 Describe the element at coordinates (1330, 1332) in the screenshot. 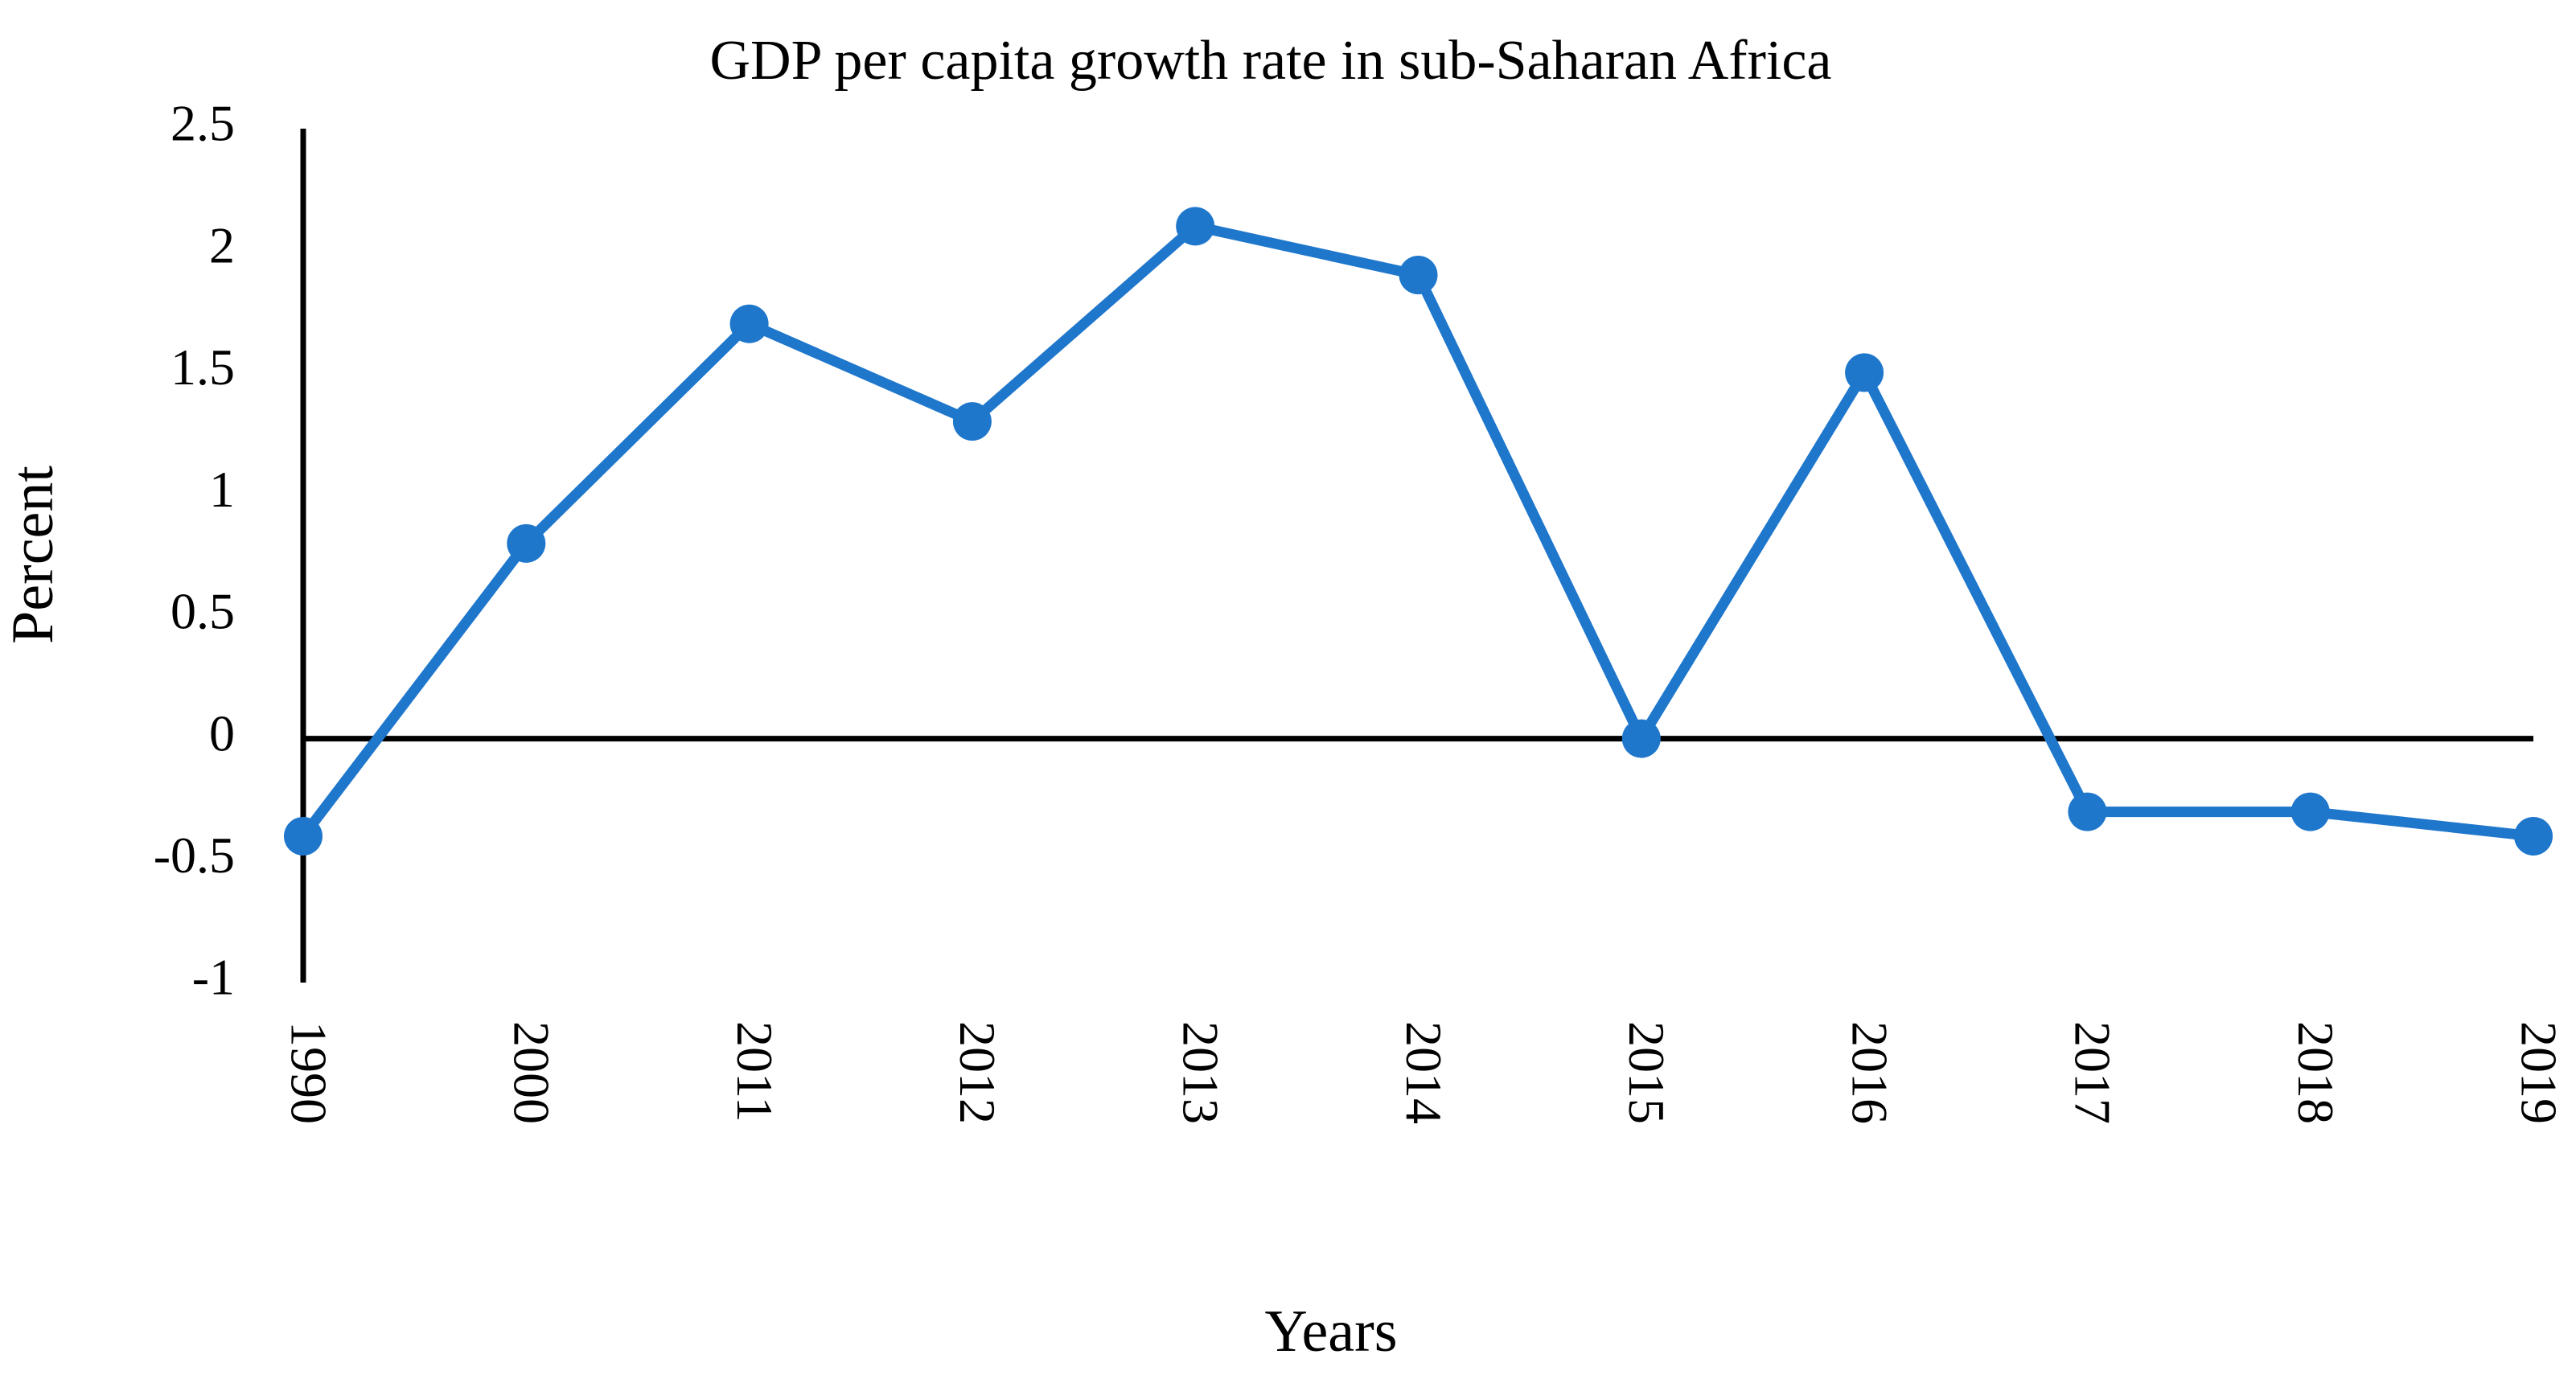

I see `x-axis-title: Years` at that location.